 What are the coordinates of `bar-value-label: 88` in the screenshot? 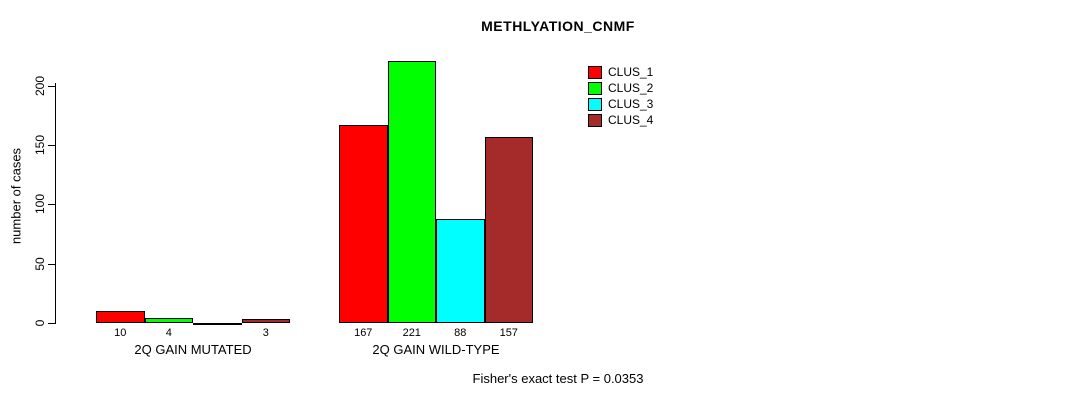 It's located at (460, 333).